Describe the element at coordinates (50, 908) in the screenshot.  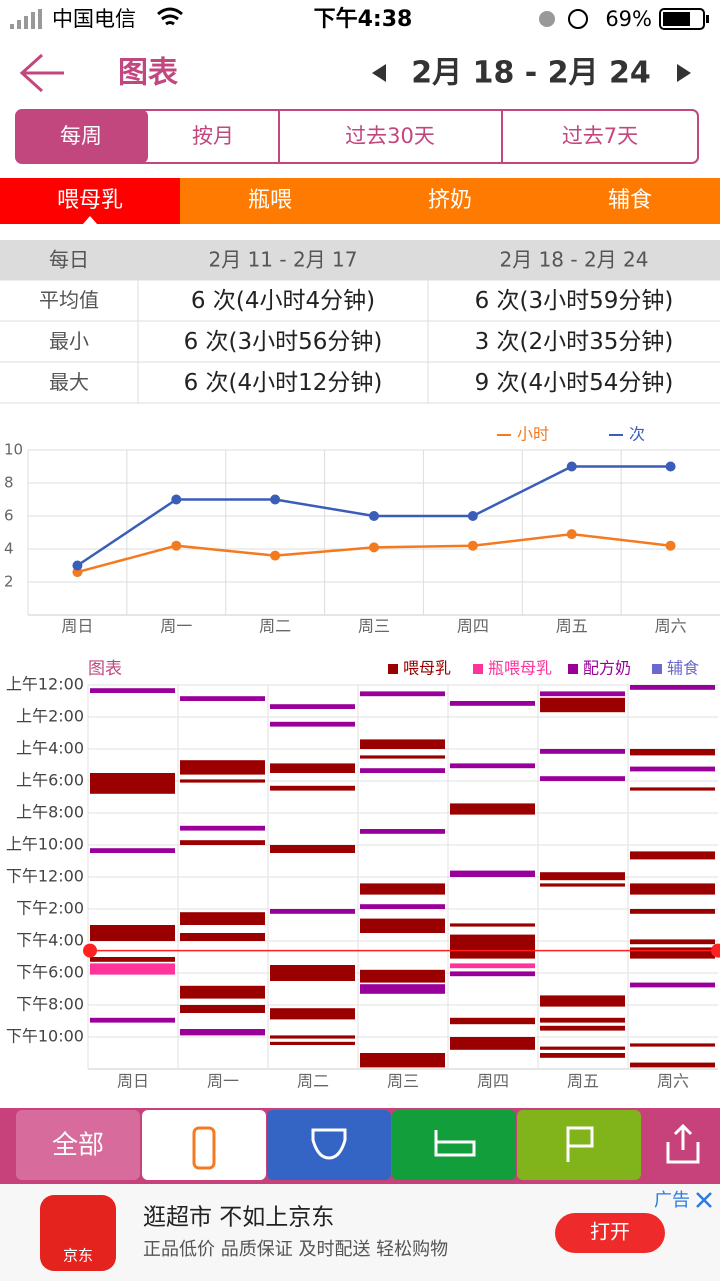
I see `y-tick-label: 下午2:00` at that location.